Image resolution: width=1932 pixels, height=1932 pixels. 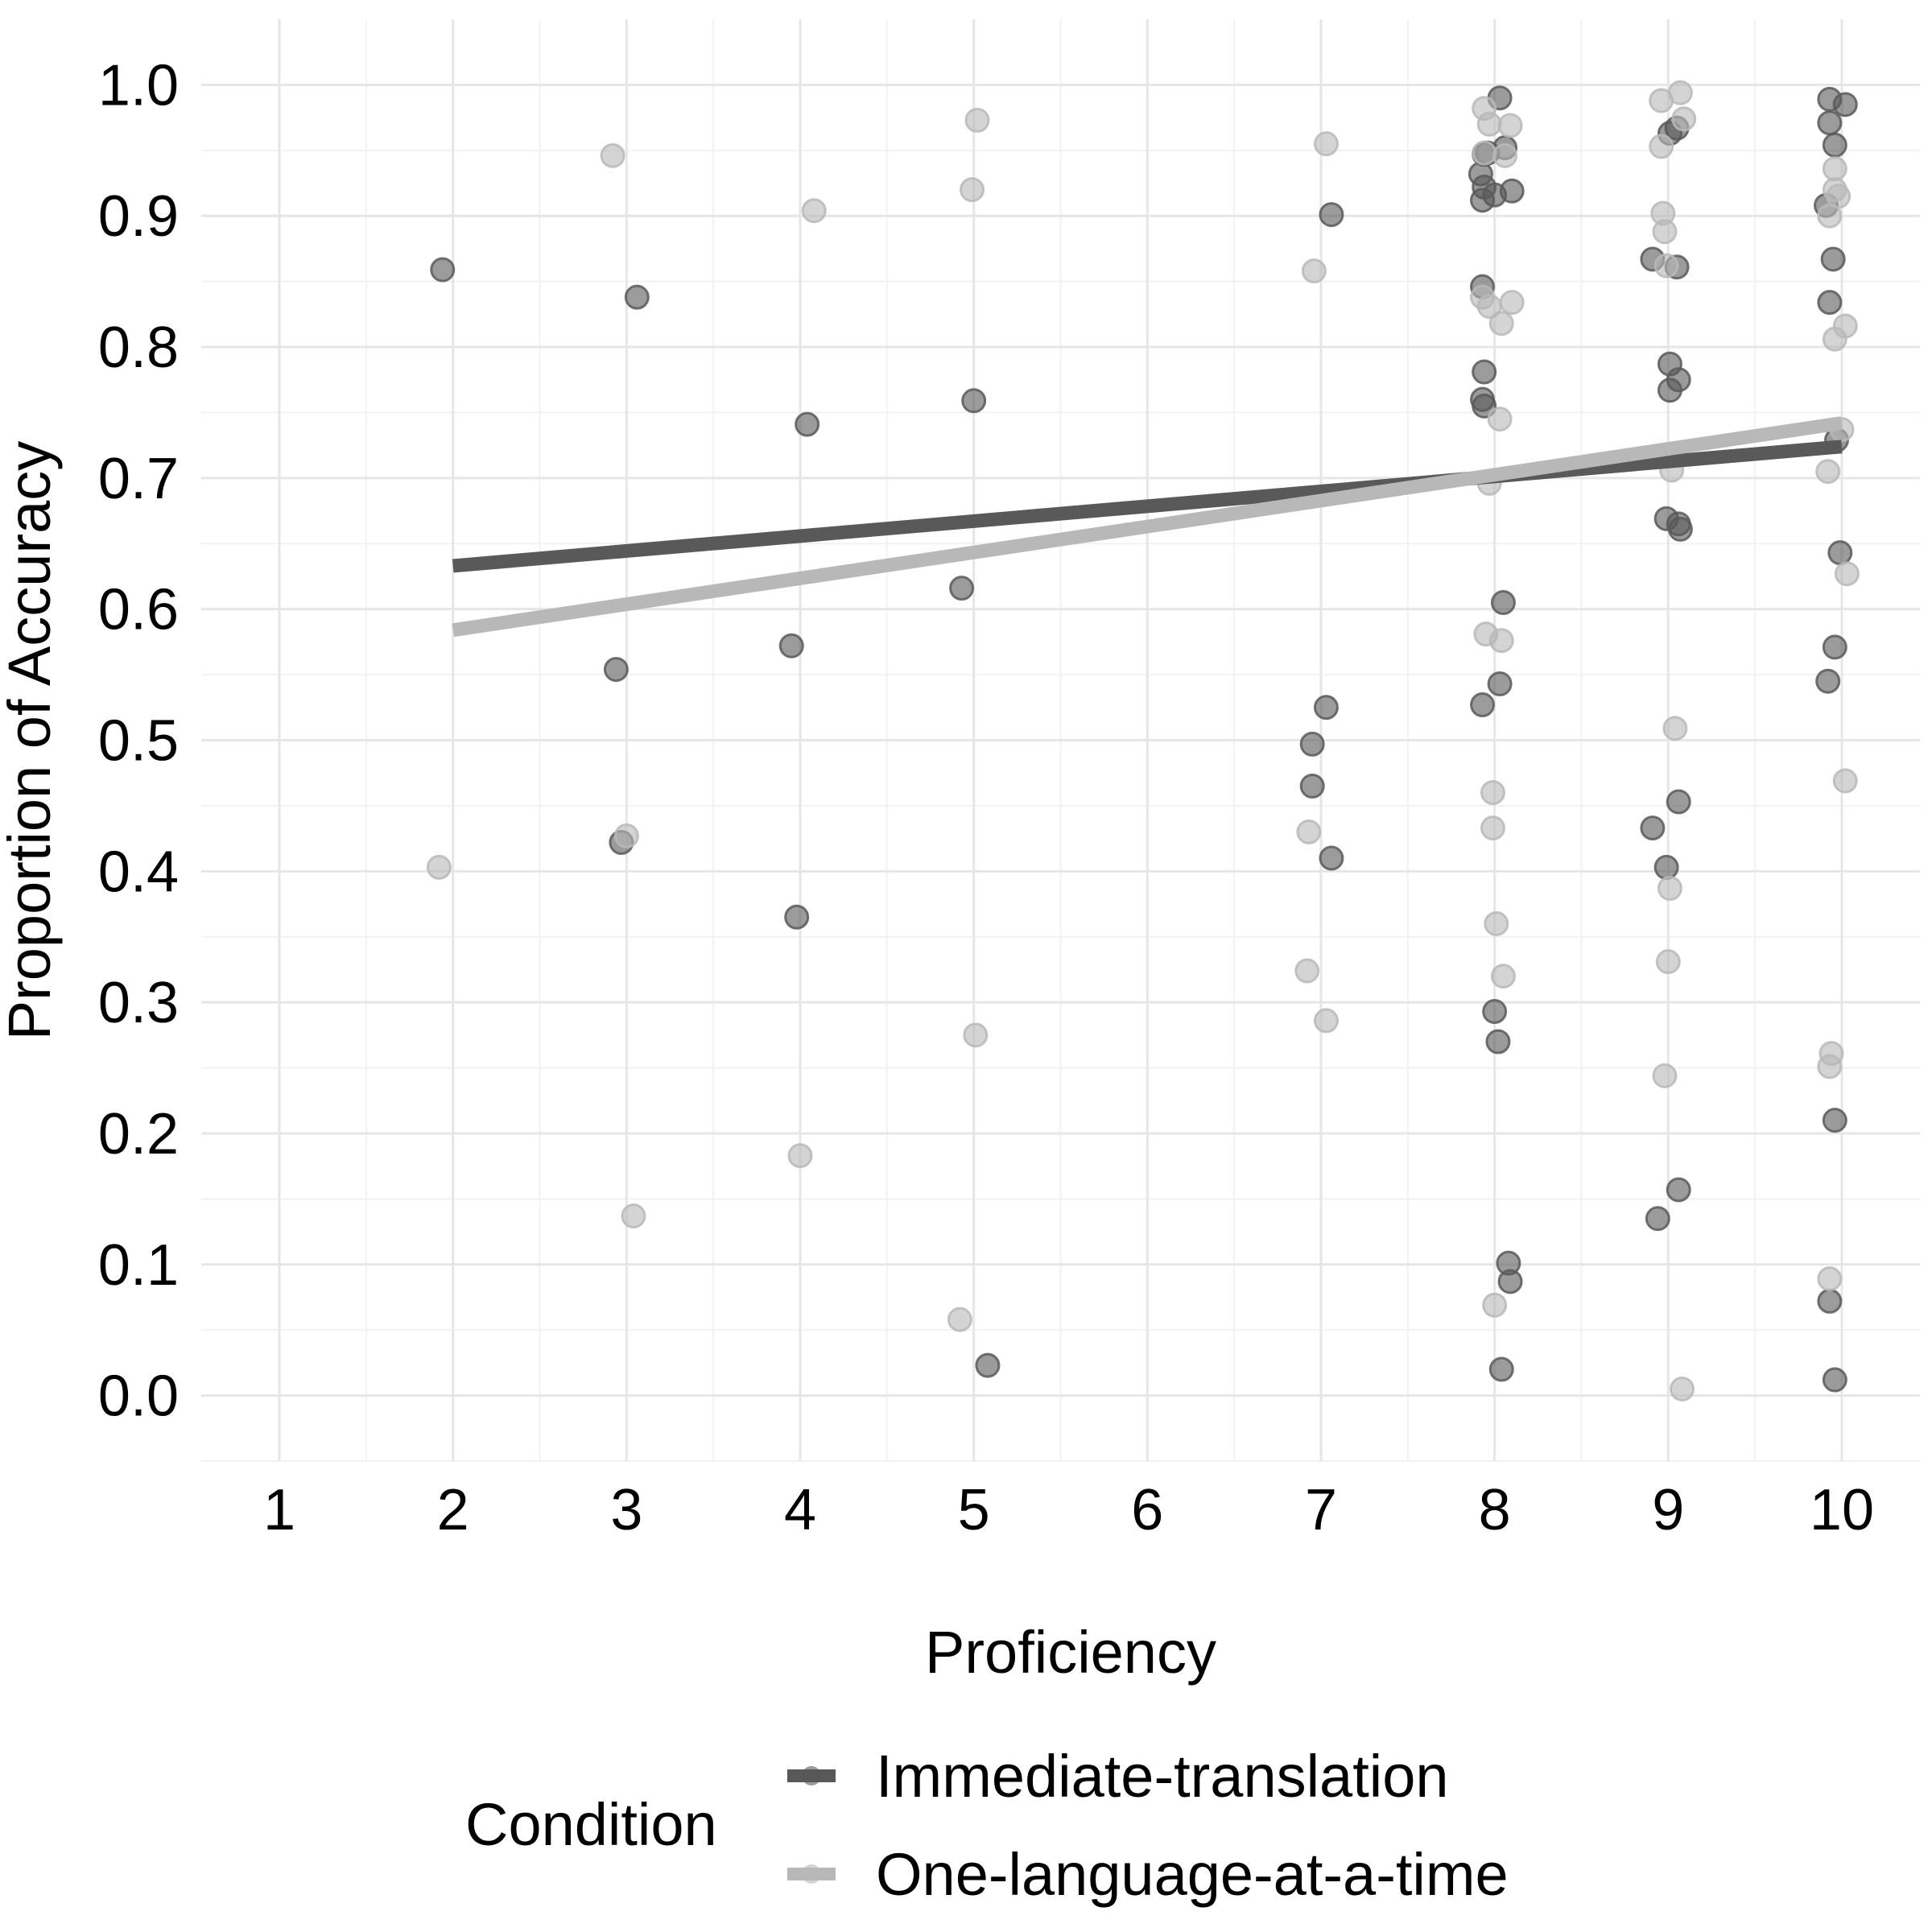 I want to click on y-tick-label: 0.2, so click(x=138, y=1134).